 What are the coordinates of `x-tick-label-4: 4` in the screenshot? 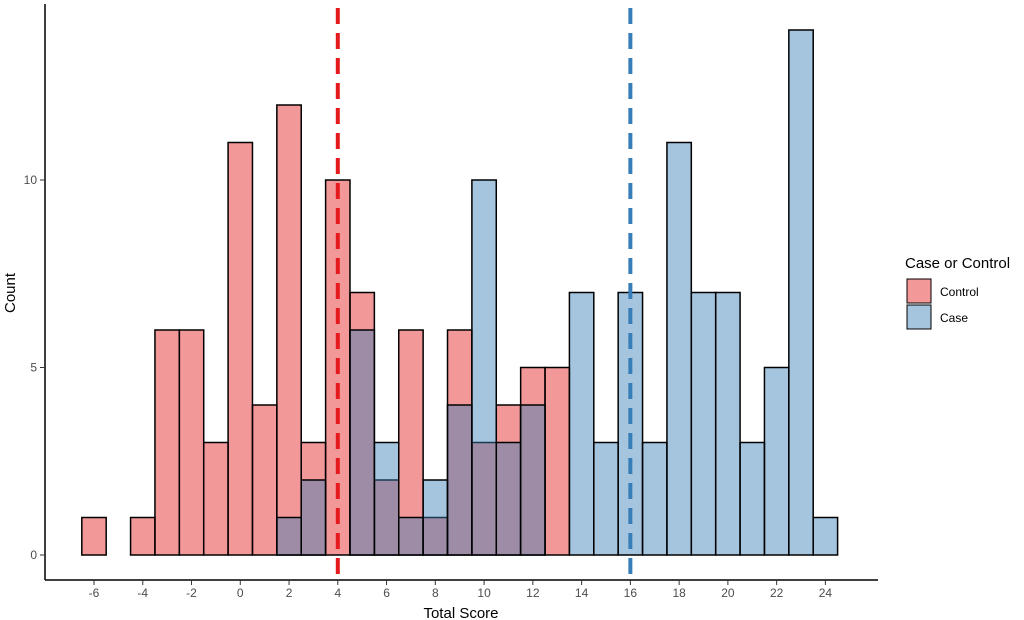 It's located at (337, 593).